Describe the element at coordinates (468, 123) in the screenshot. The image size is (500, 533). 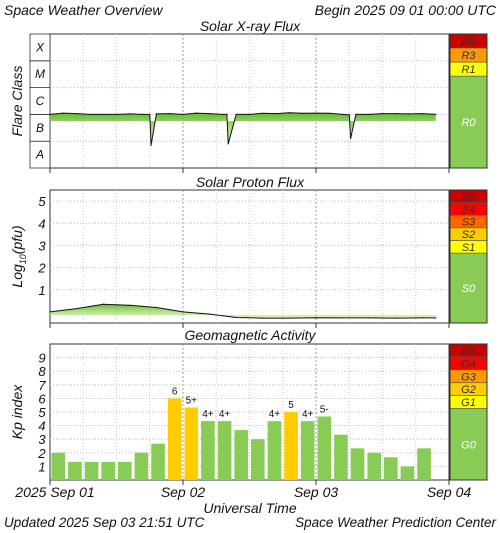
I see `scale-label-r0: R0` at that location.